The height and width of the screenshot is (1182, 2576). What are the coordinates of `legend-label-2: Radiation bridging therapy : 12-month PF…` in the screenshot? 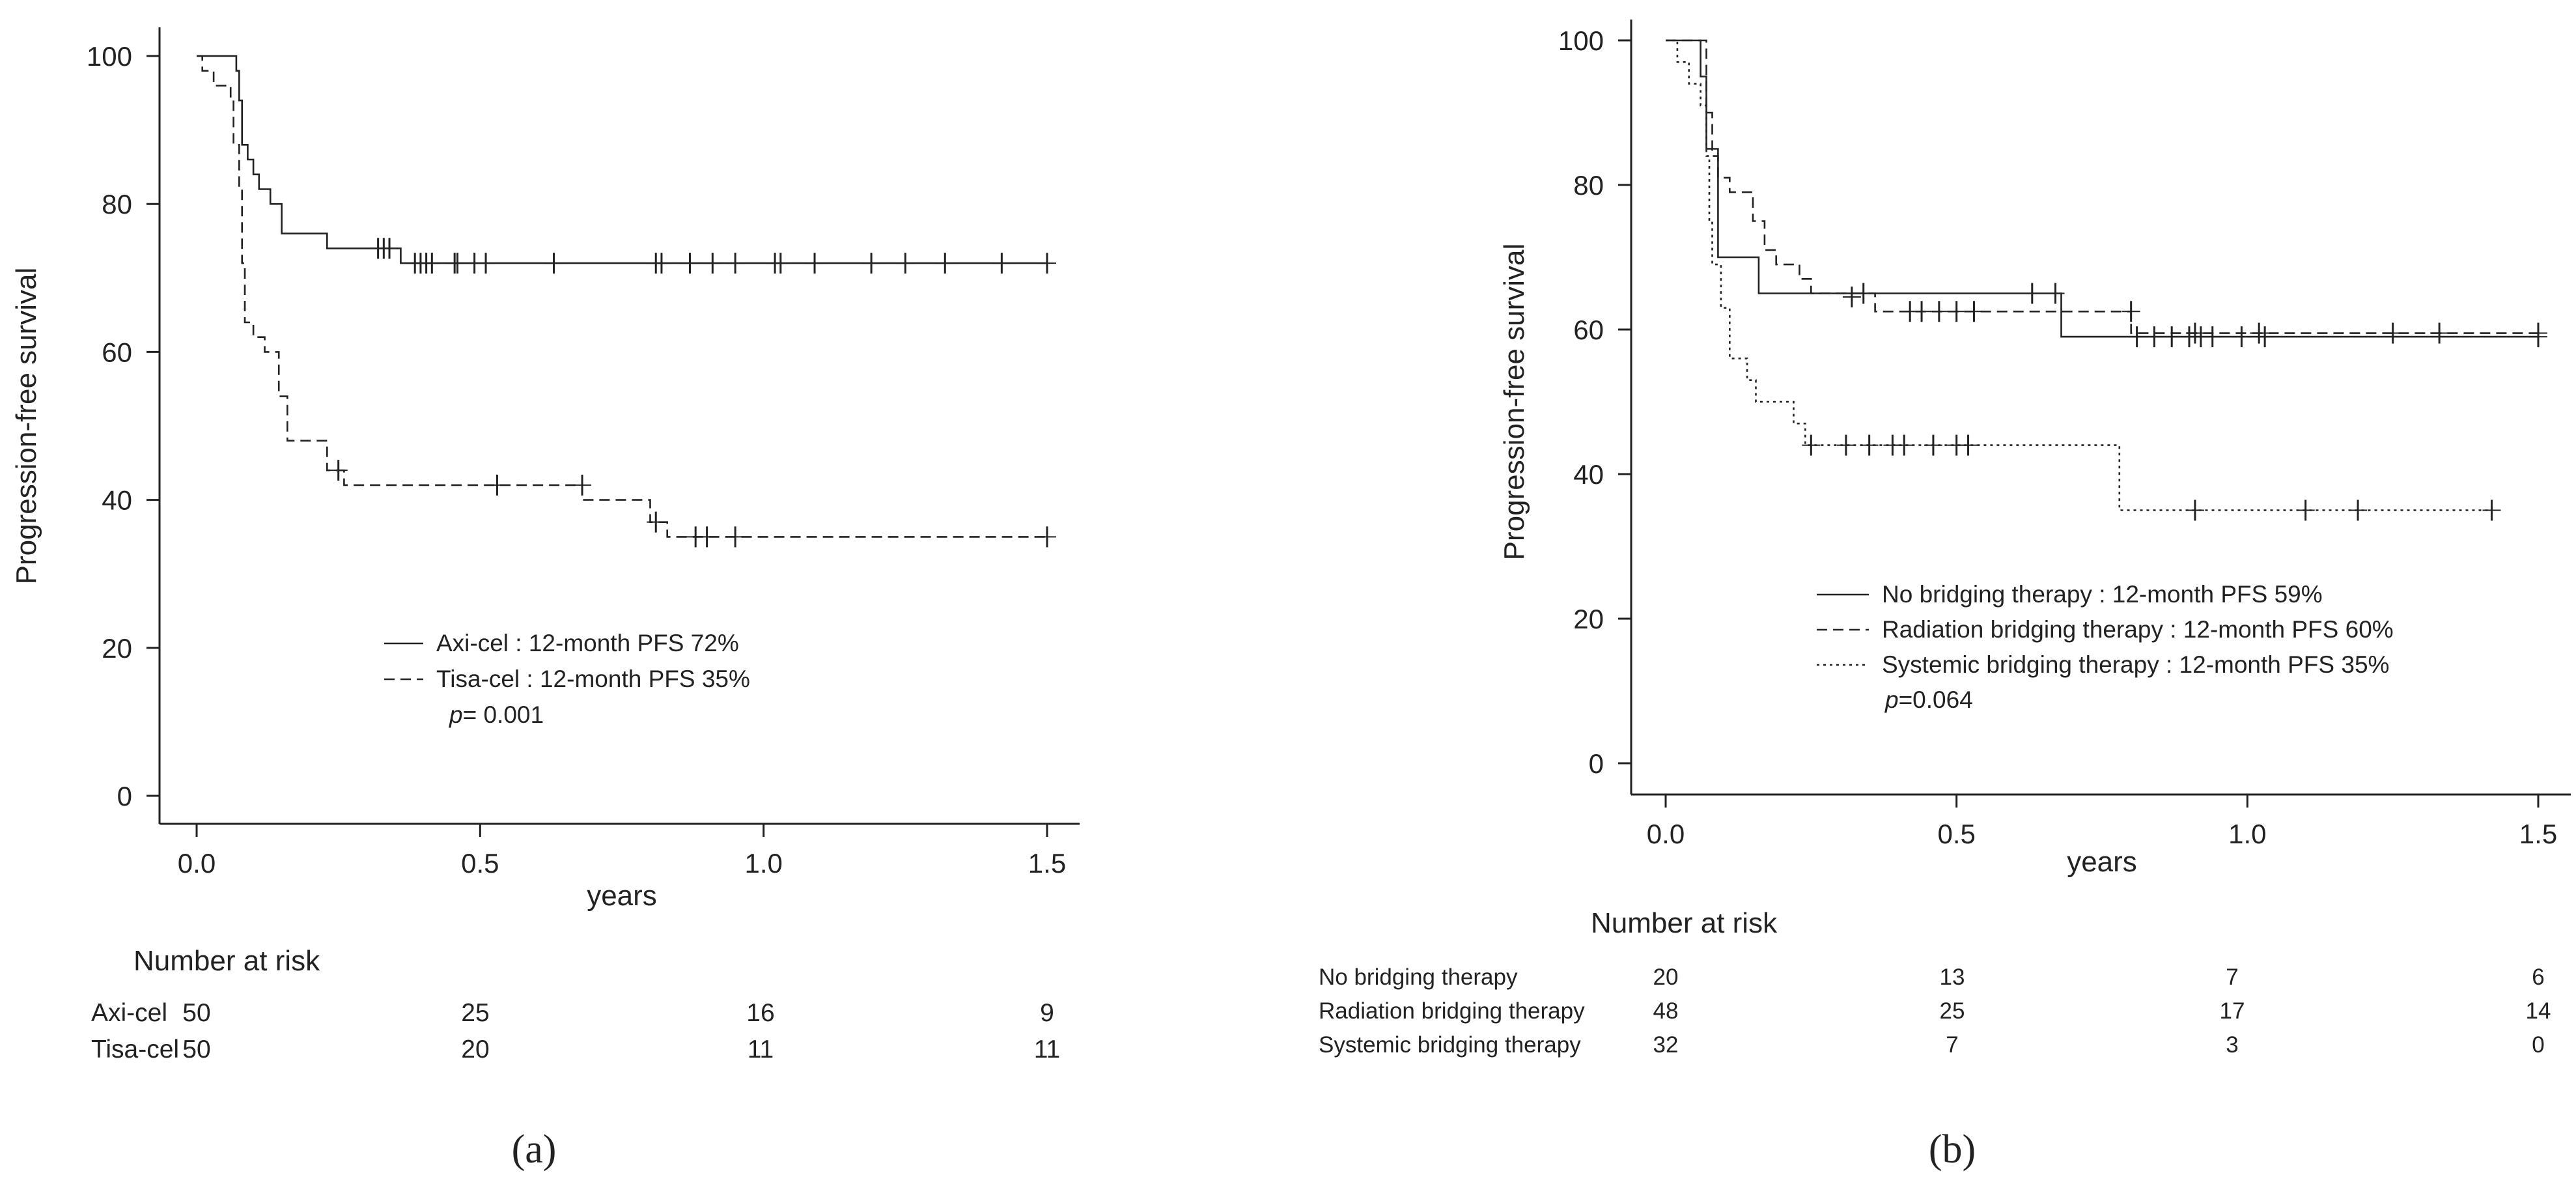 It's located at (2138, 629).